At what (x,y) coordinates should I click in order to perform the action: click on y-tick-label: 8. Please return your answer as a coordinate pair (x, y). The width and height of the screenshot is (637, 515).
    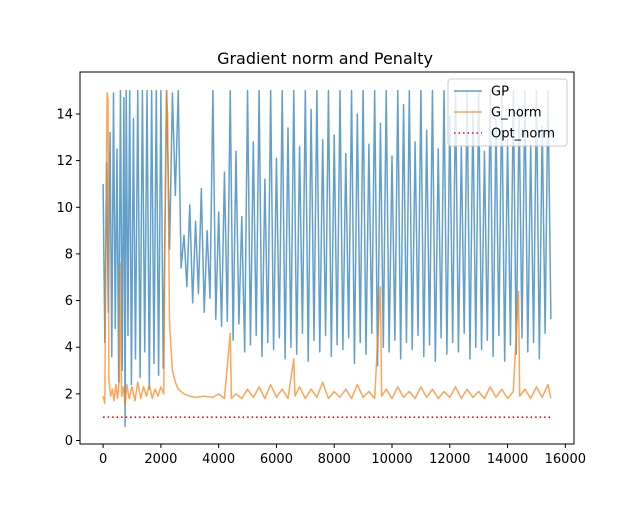
    Looking at the image, I should click on (69, 254).